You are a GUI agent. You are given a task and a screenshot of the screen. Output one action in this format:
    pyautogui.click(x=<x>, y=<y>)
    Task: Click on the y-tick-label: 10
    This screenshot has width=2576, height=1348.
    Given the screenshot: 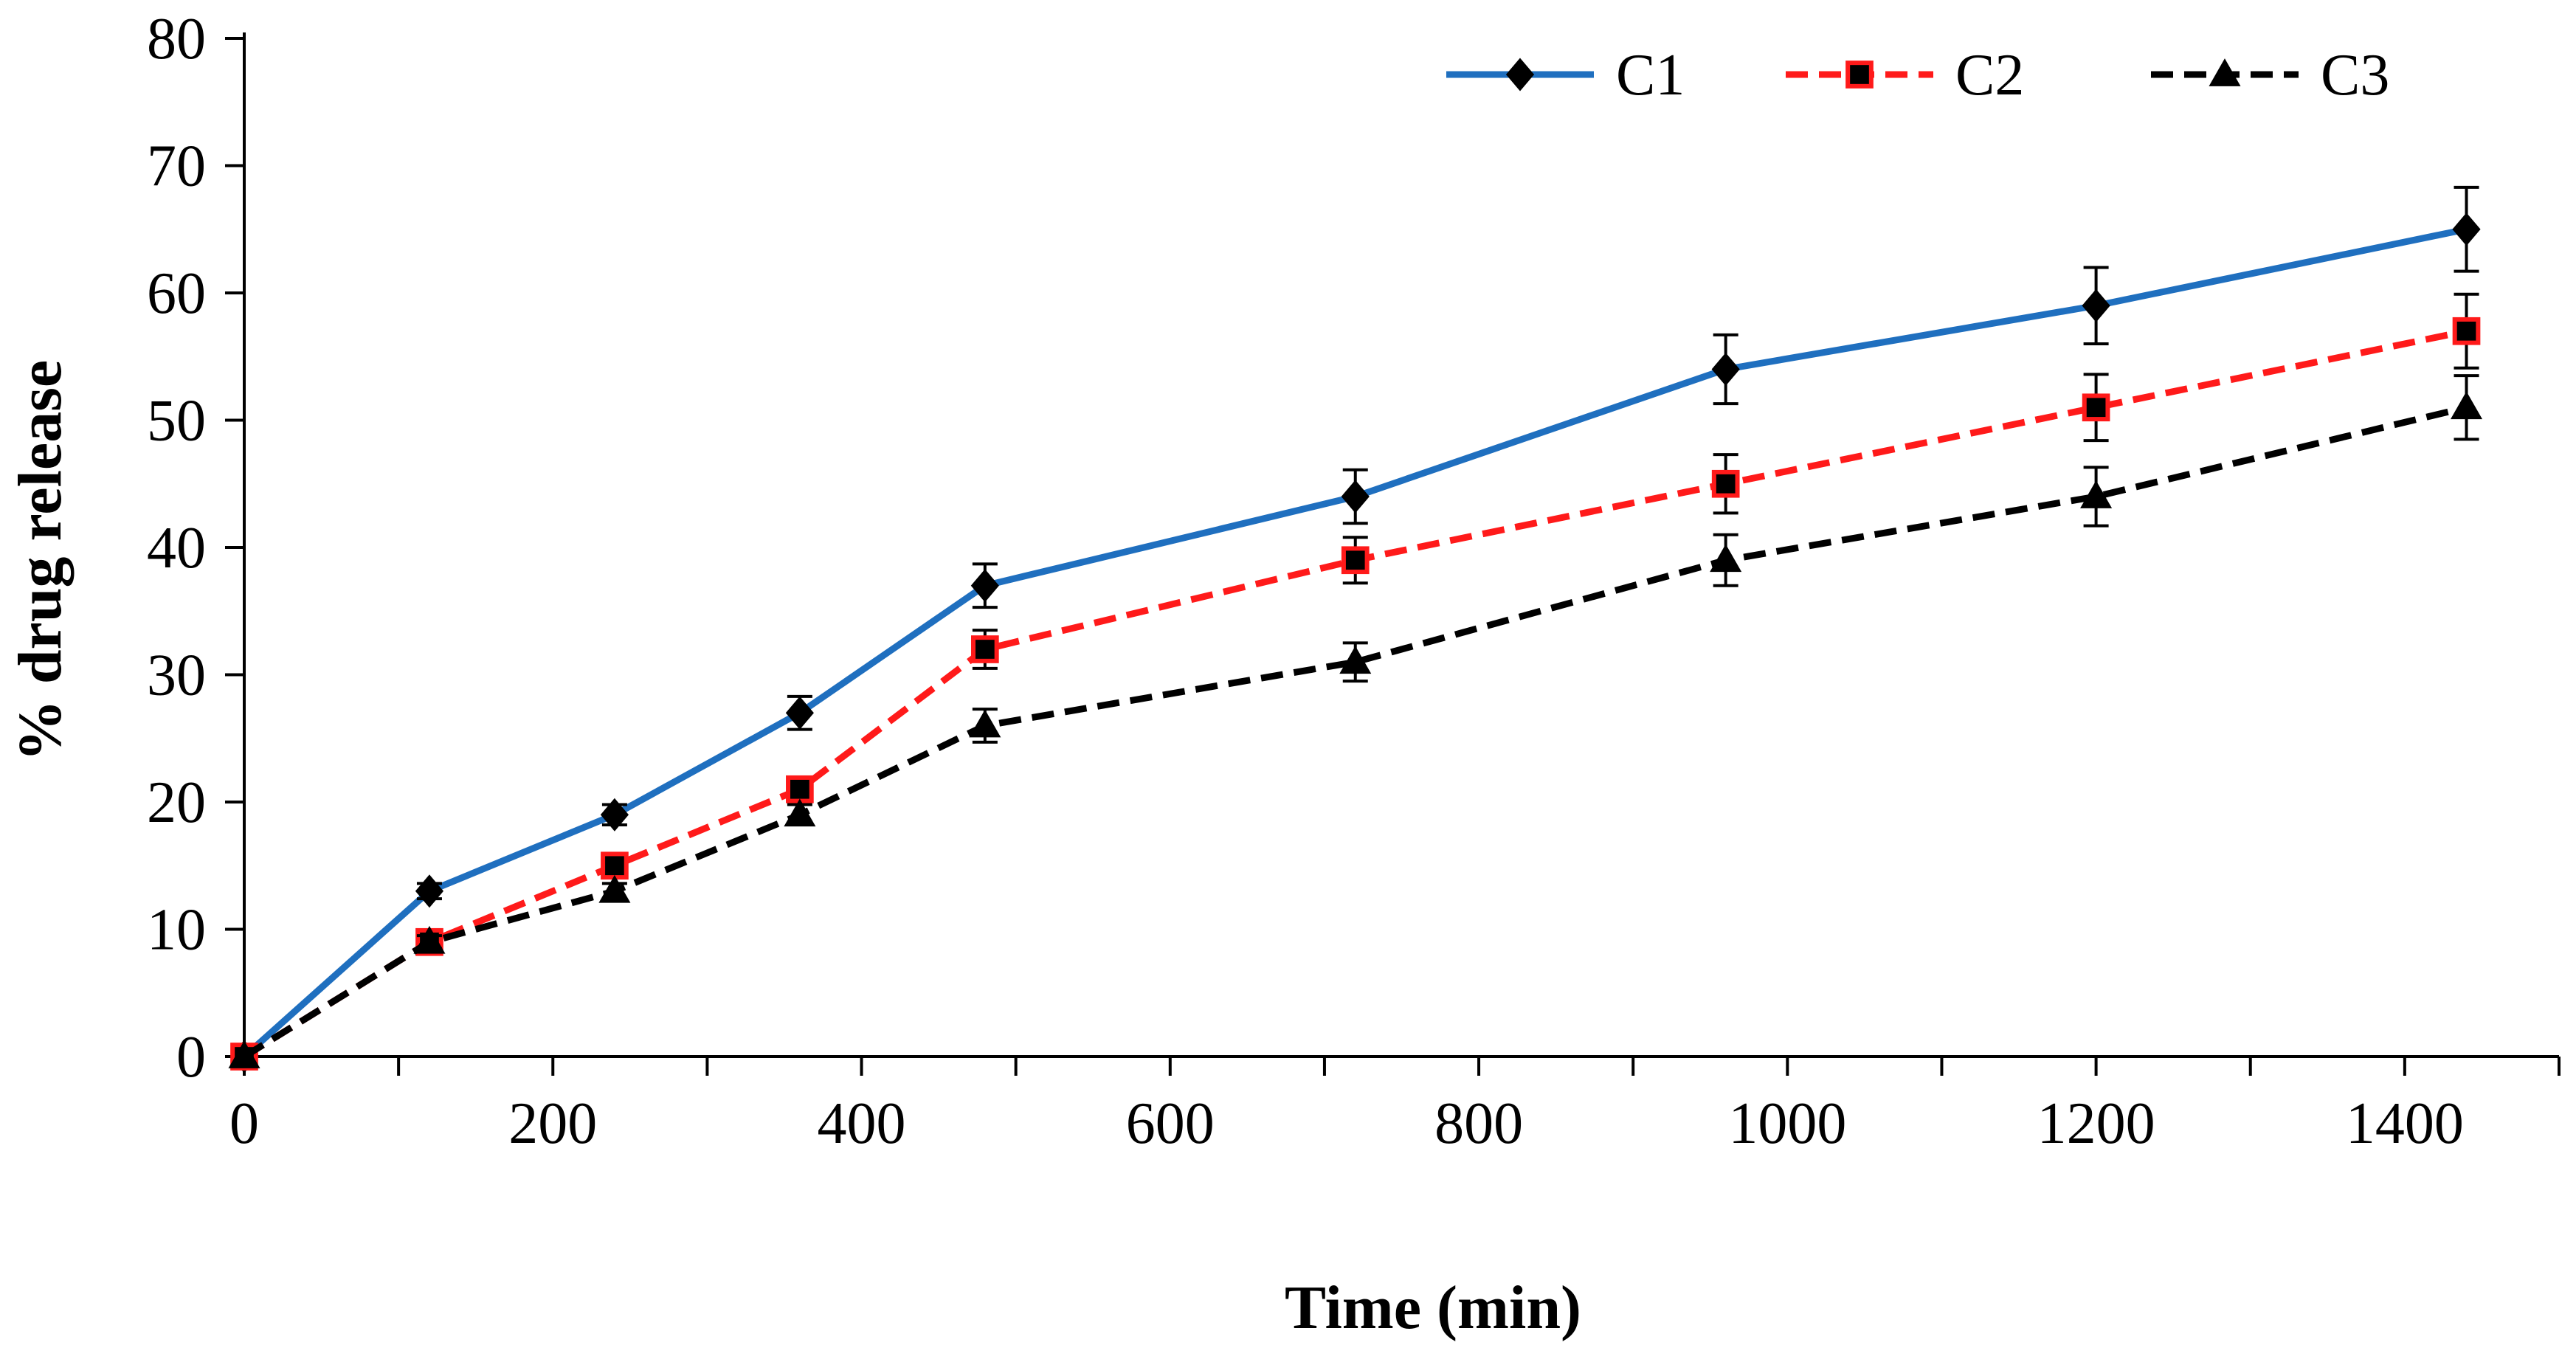 What is the action you would take?
    pyautogui.click(x=176, y=930)
    